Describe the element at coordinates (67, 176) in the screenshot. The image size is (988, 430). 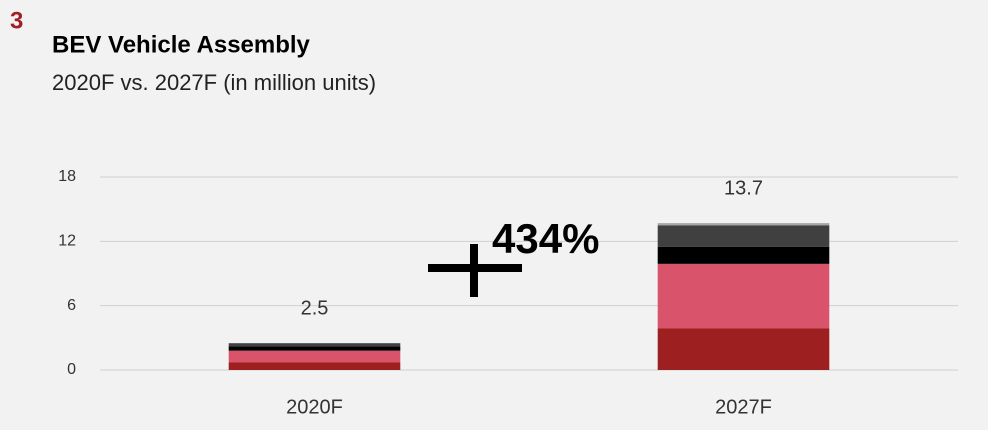
I see `y-tick-label: 18` at that location.